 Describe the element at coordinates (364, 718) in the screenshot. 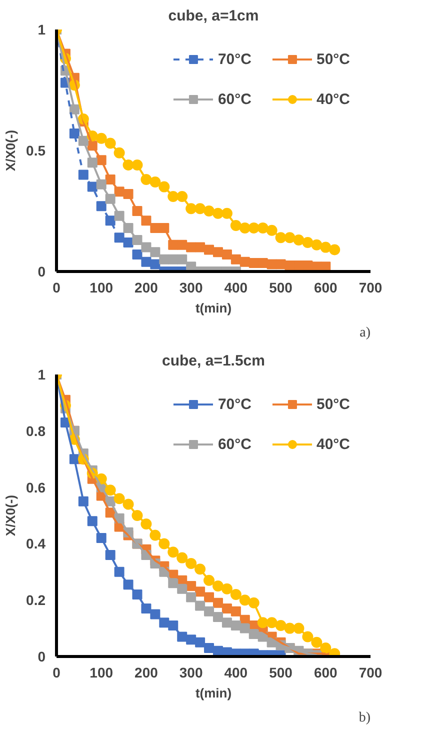

I see `text: b)` at that location.